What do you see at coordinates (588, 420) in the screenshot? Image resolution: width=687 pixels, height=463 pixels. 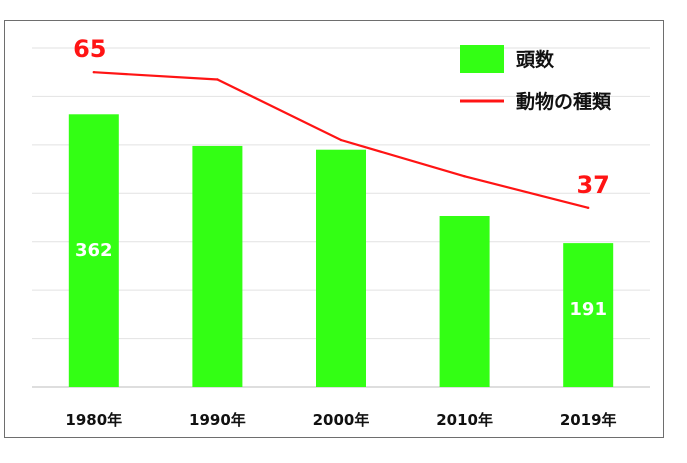 I see `x-tick-label: 2019年` at bounding box center [588, 420].